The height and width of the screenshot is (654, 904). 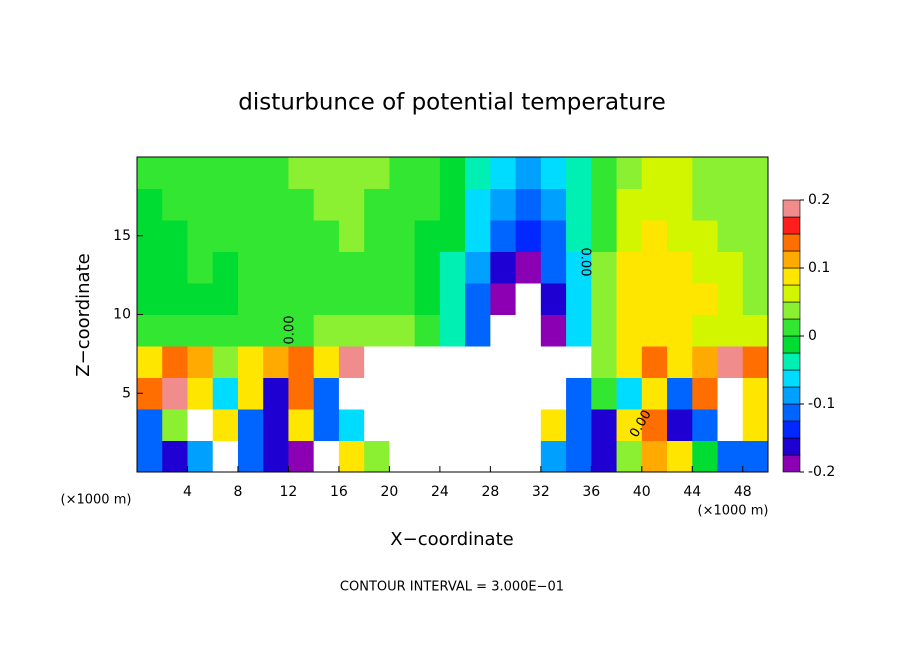 I want to click on contour-label: 0.00, so click(x=290, y=330).